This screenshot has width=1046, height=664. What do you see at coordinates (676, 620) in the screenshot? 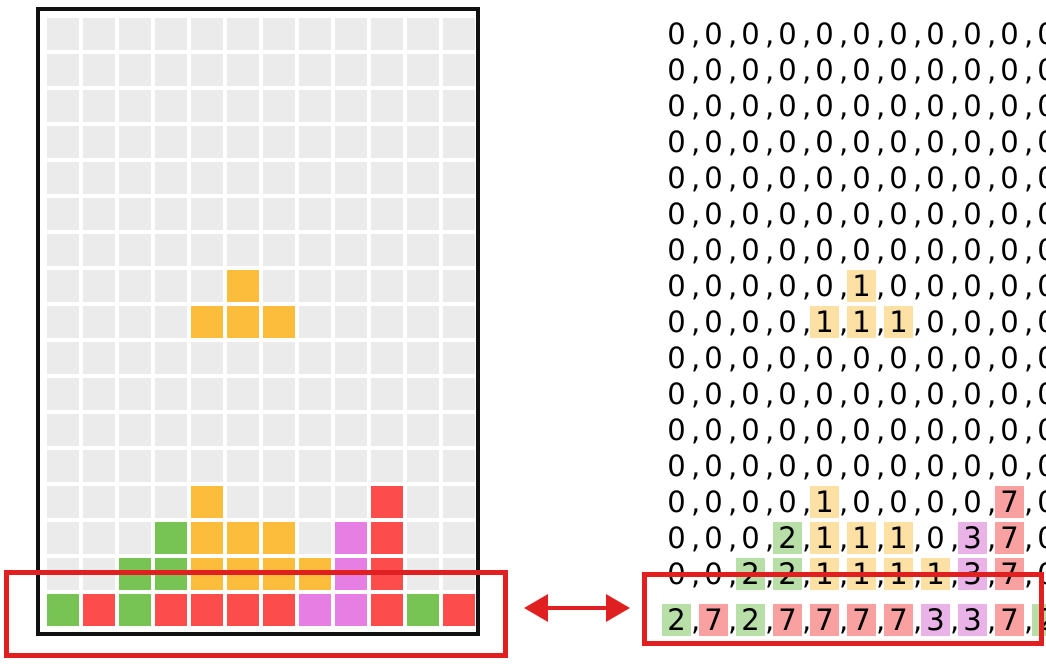
I see `matrix-value: 2` at bounding box center [676, 620].